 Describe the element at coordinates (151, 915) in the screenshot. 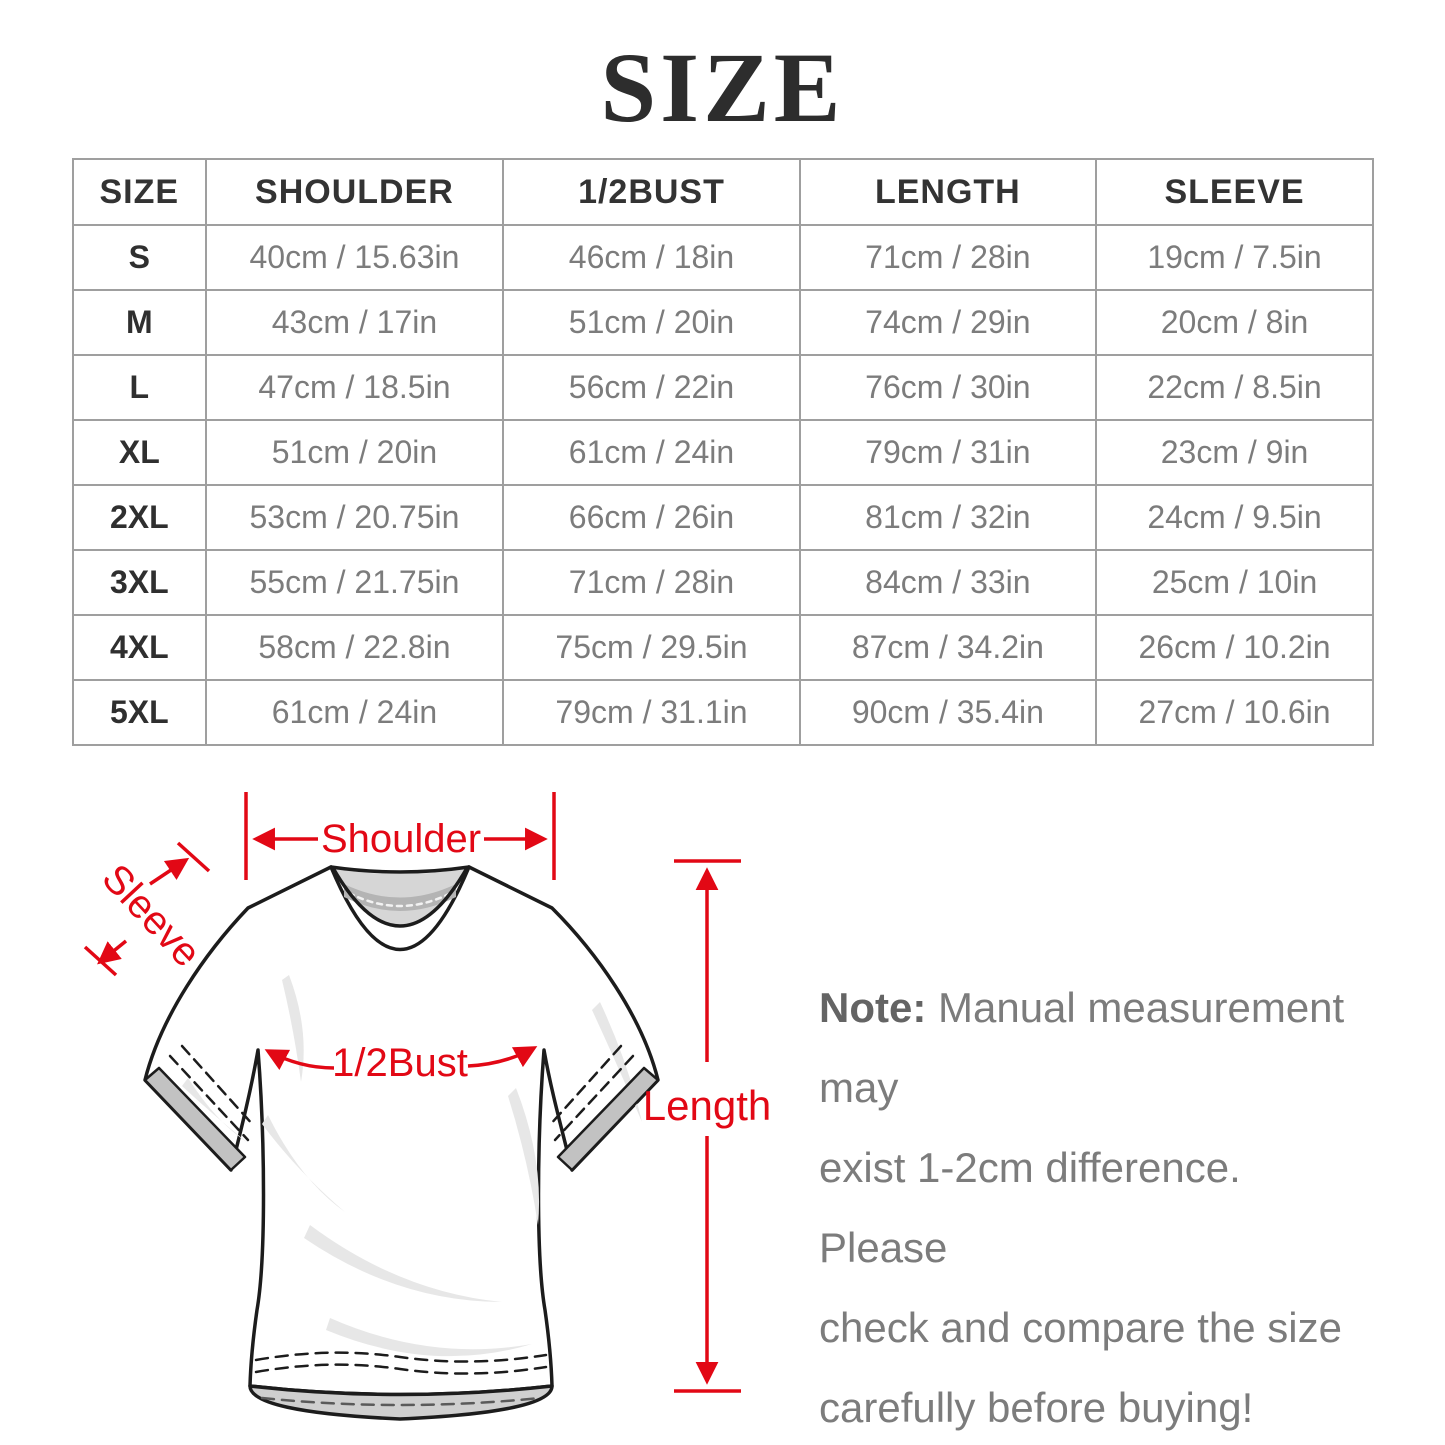

I see `sleeve-label: Sleeve` at that location.